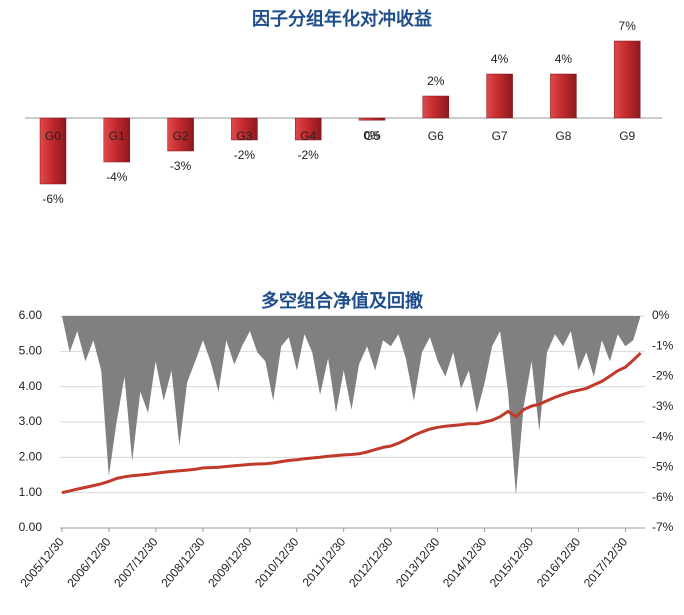  Describe the element at coordinates (183, 562) in the screenshot. I see `x-tick-label: 2008/12/30` at that location.